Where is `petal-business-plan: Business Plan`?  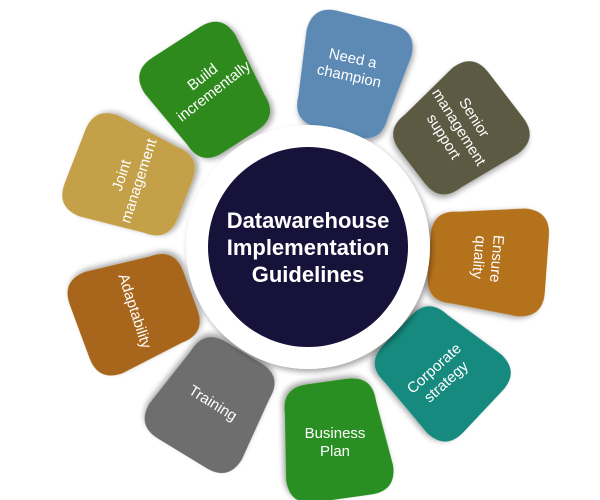
petal-business-plan: Business Plan is located at coordinates (339, 439).